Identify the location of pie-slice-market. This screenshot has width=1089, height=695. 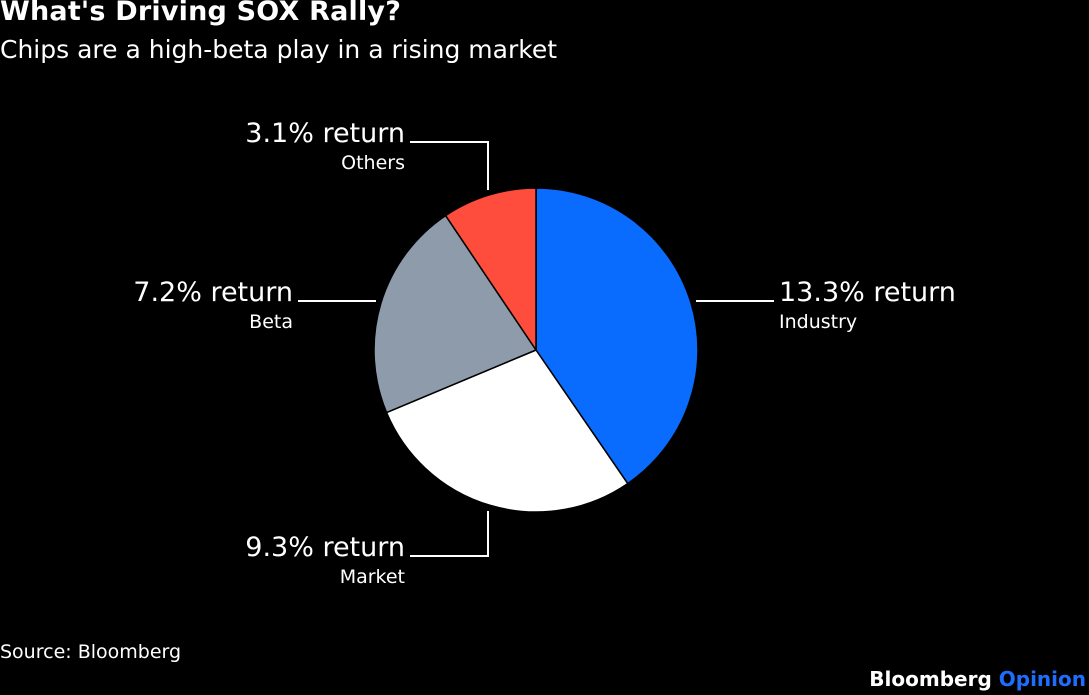
(507, 431).